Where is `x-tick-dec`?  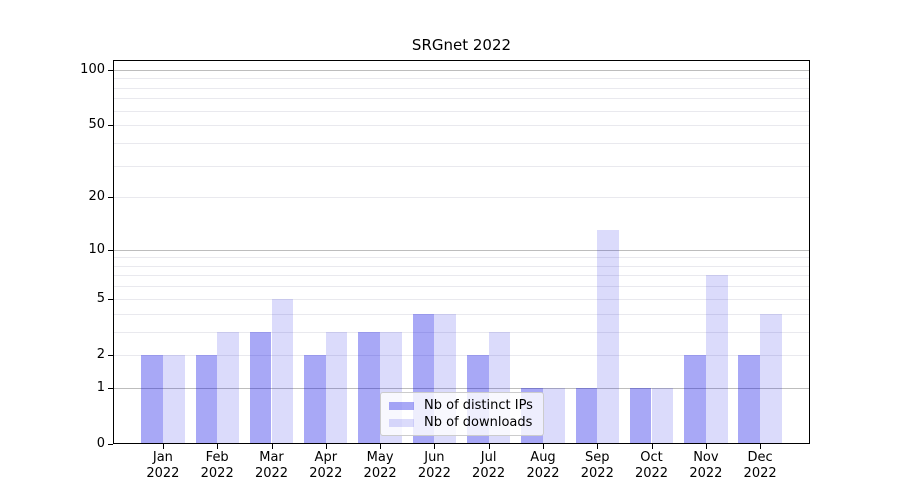 x-tick-dec is located at coordinates (761, 446).